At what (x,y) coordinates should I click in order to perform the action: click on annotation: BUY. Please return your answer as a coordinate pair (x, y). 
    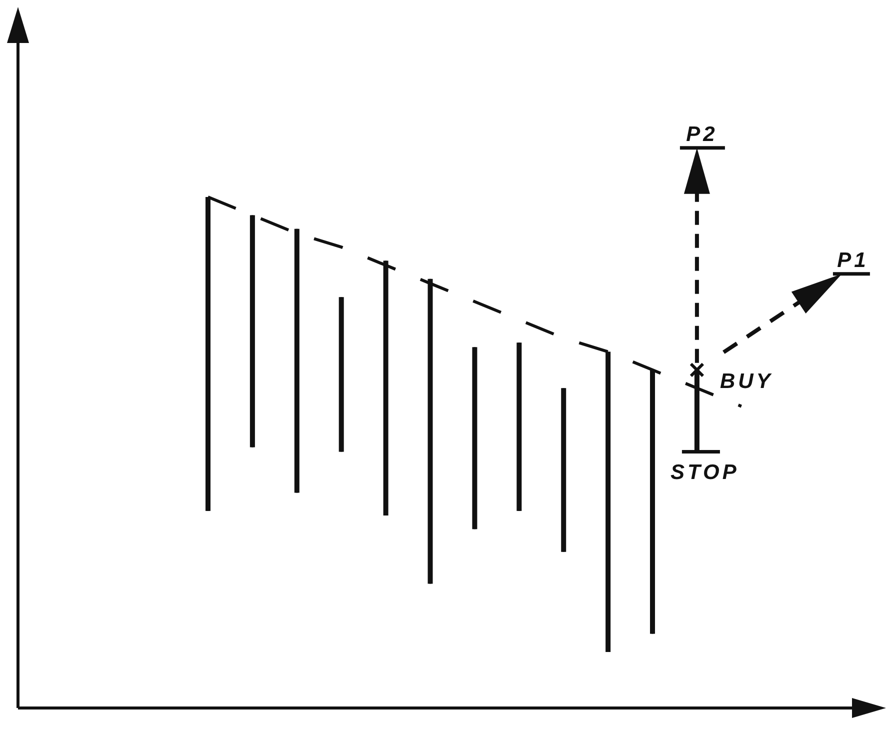
    Looking at the image, I should click on (747, 381).